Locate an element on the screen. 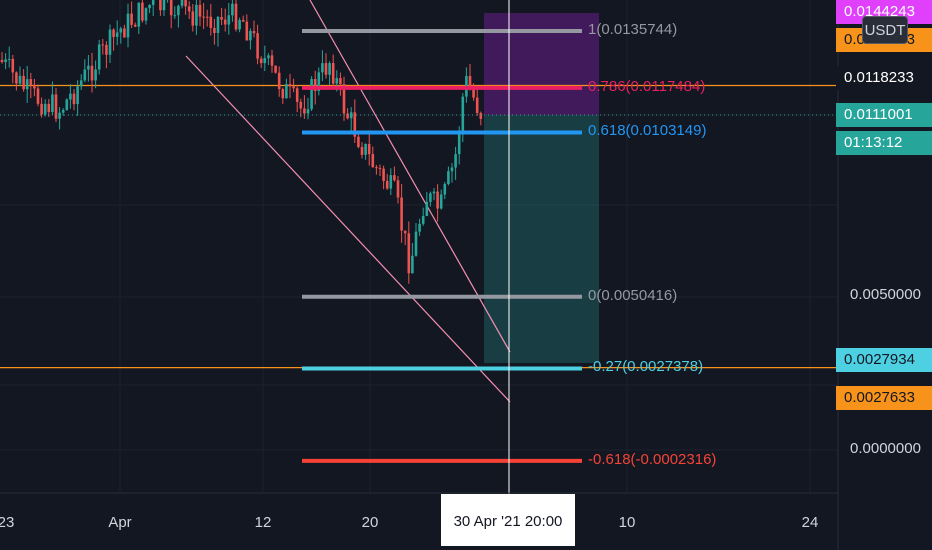 This screenshot has width=932, height=550. price-tick-0: 0.0000000 is located at coordinates (885, 448).